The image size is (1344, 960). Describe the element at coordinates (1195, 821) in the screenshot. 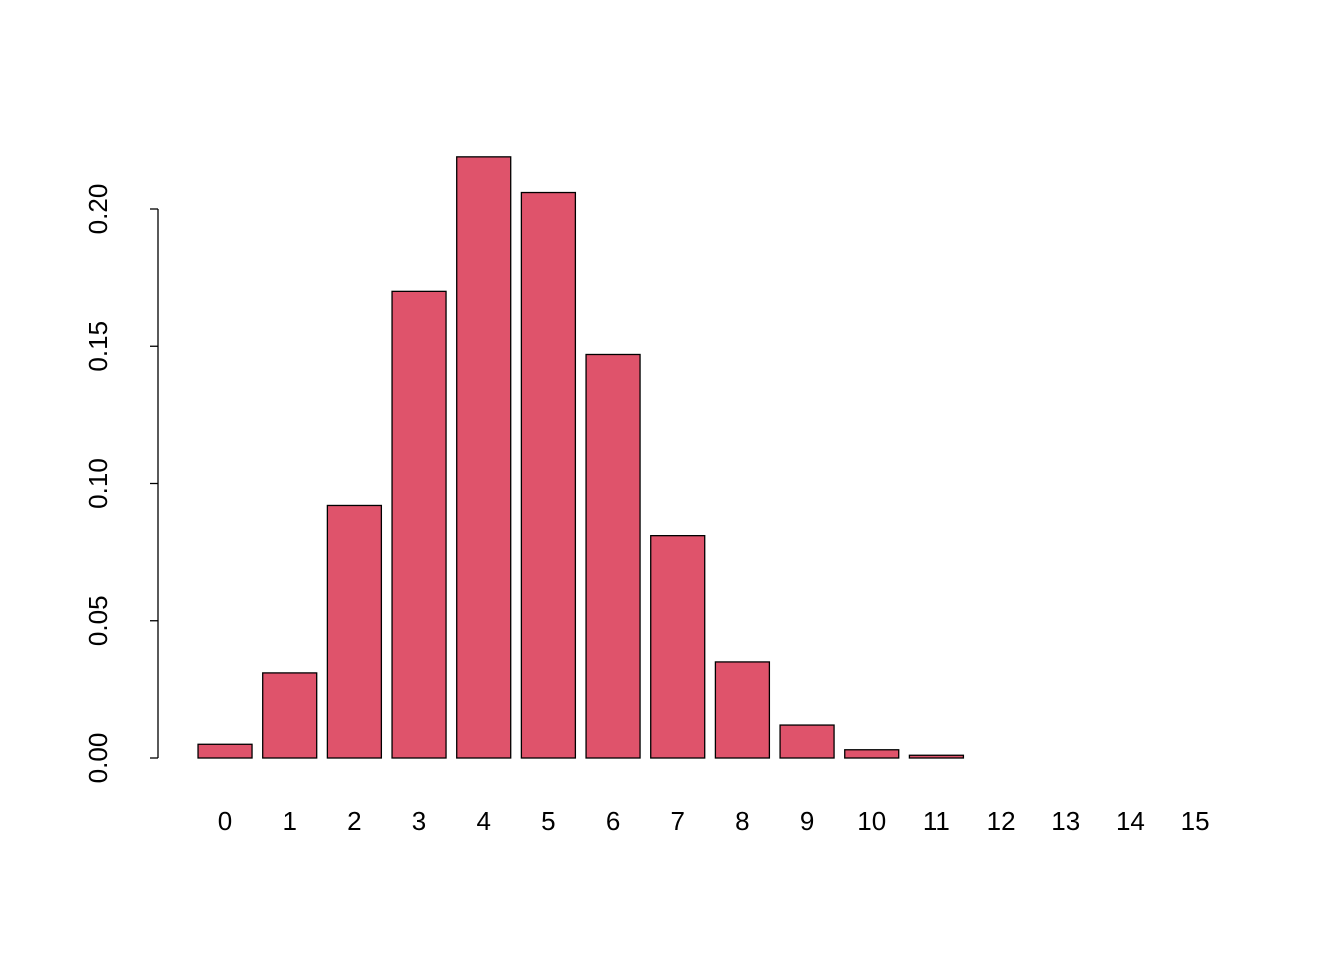

I see `x-tick-label: 15` at that location.